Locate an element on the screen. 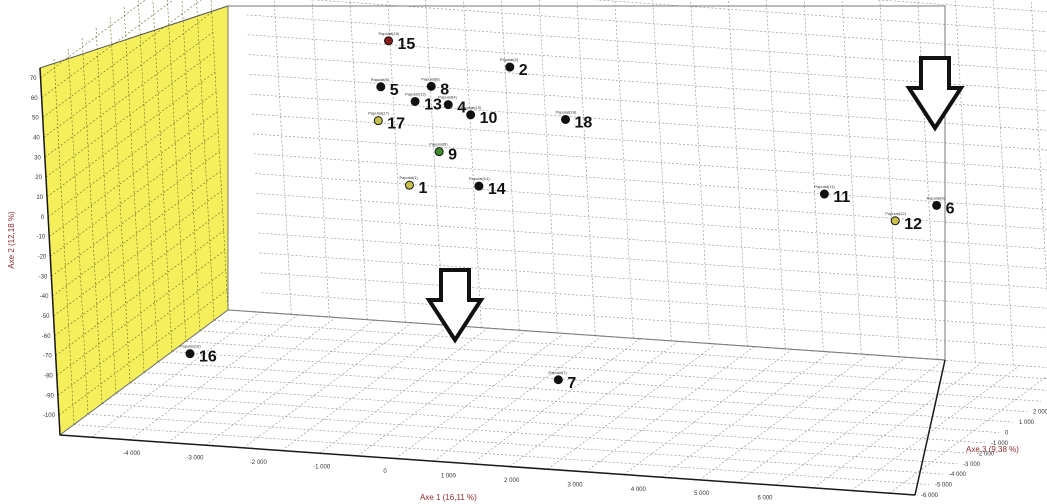 The width and height of the screenshot is (1047, 504). z-tick-label: 1 000 is located at coordinates (1027, 423).